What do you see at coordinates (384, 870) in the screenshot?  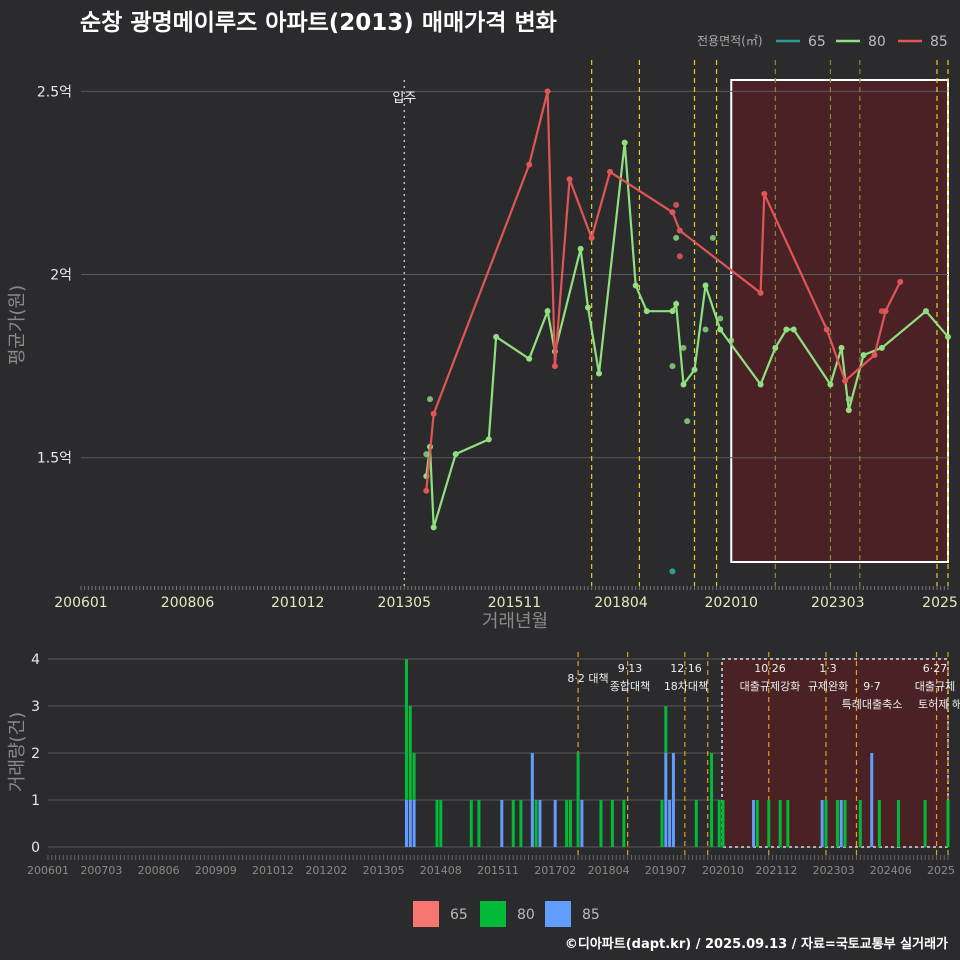 I see `bar-x-tick-label: 201305` at bounding box center [384, 870].